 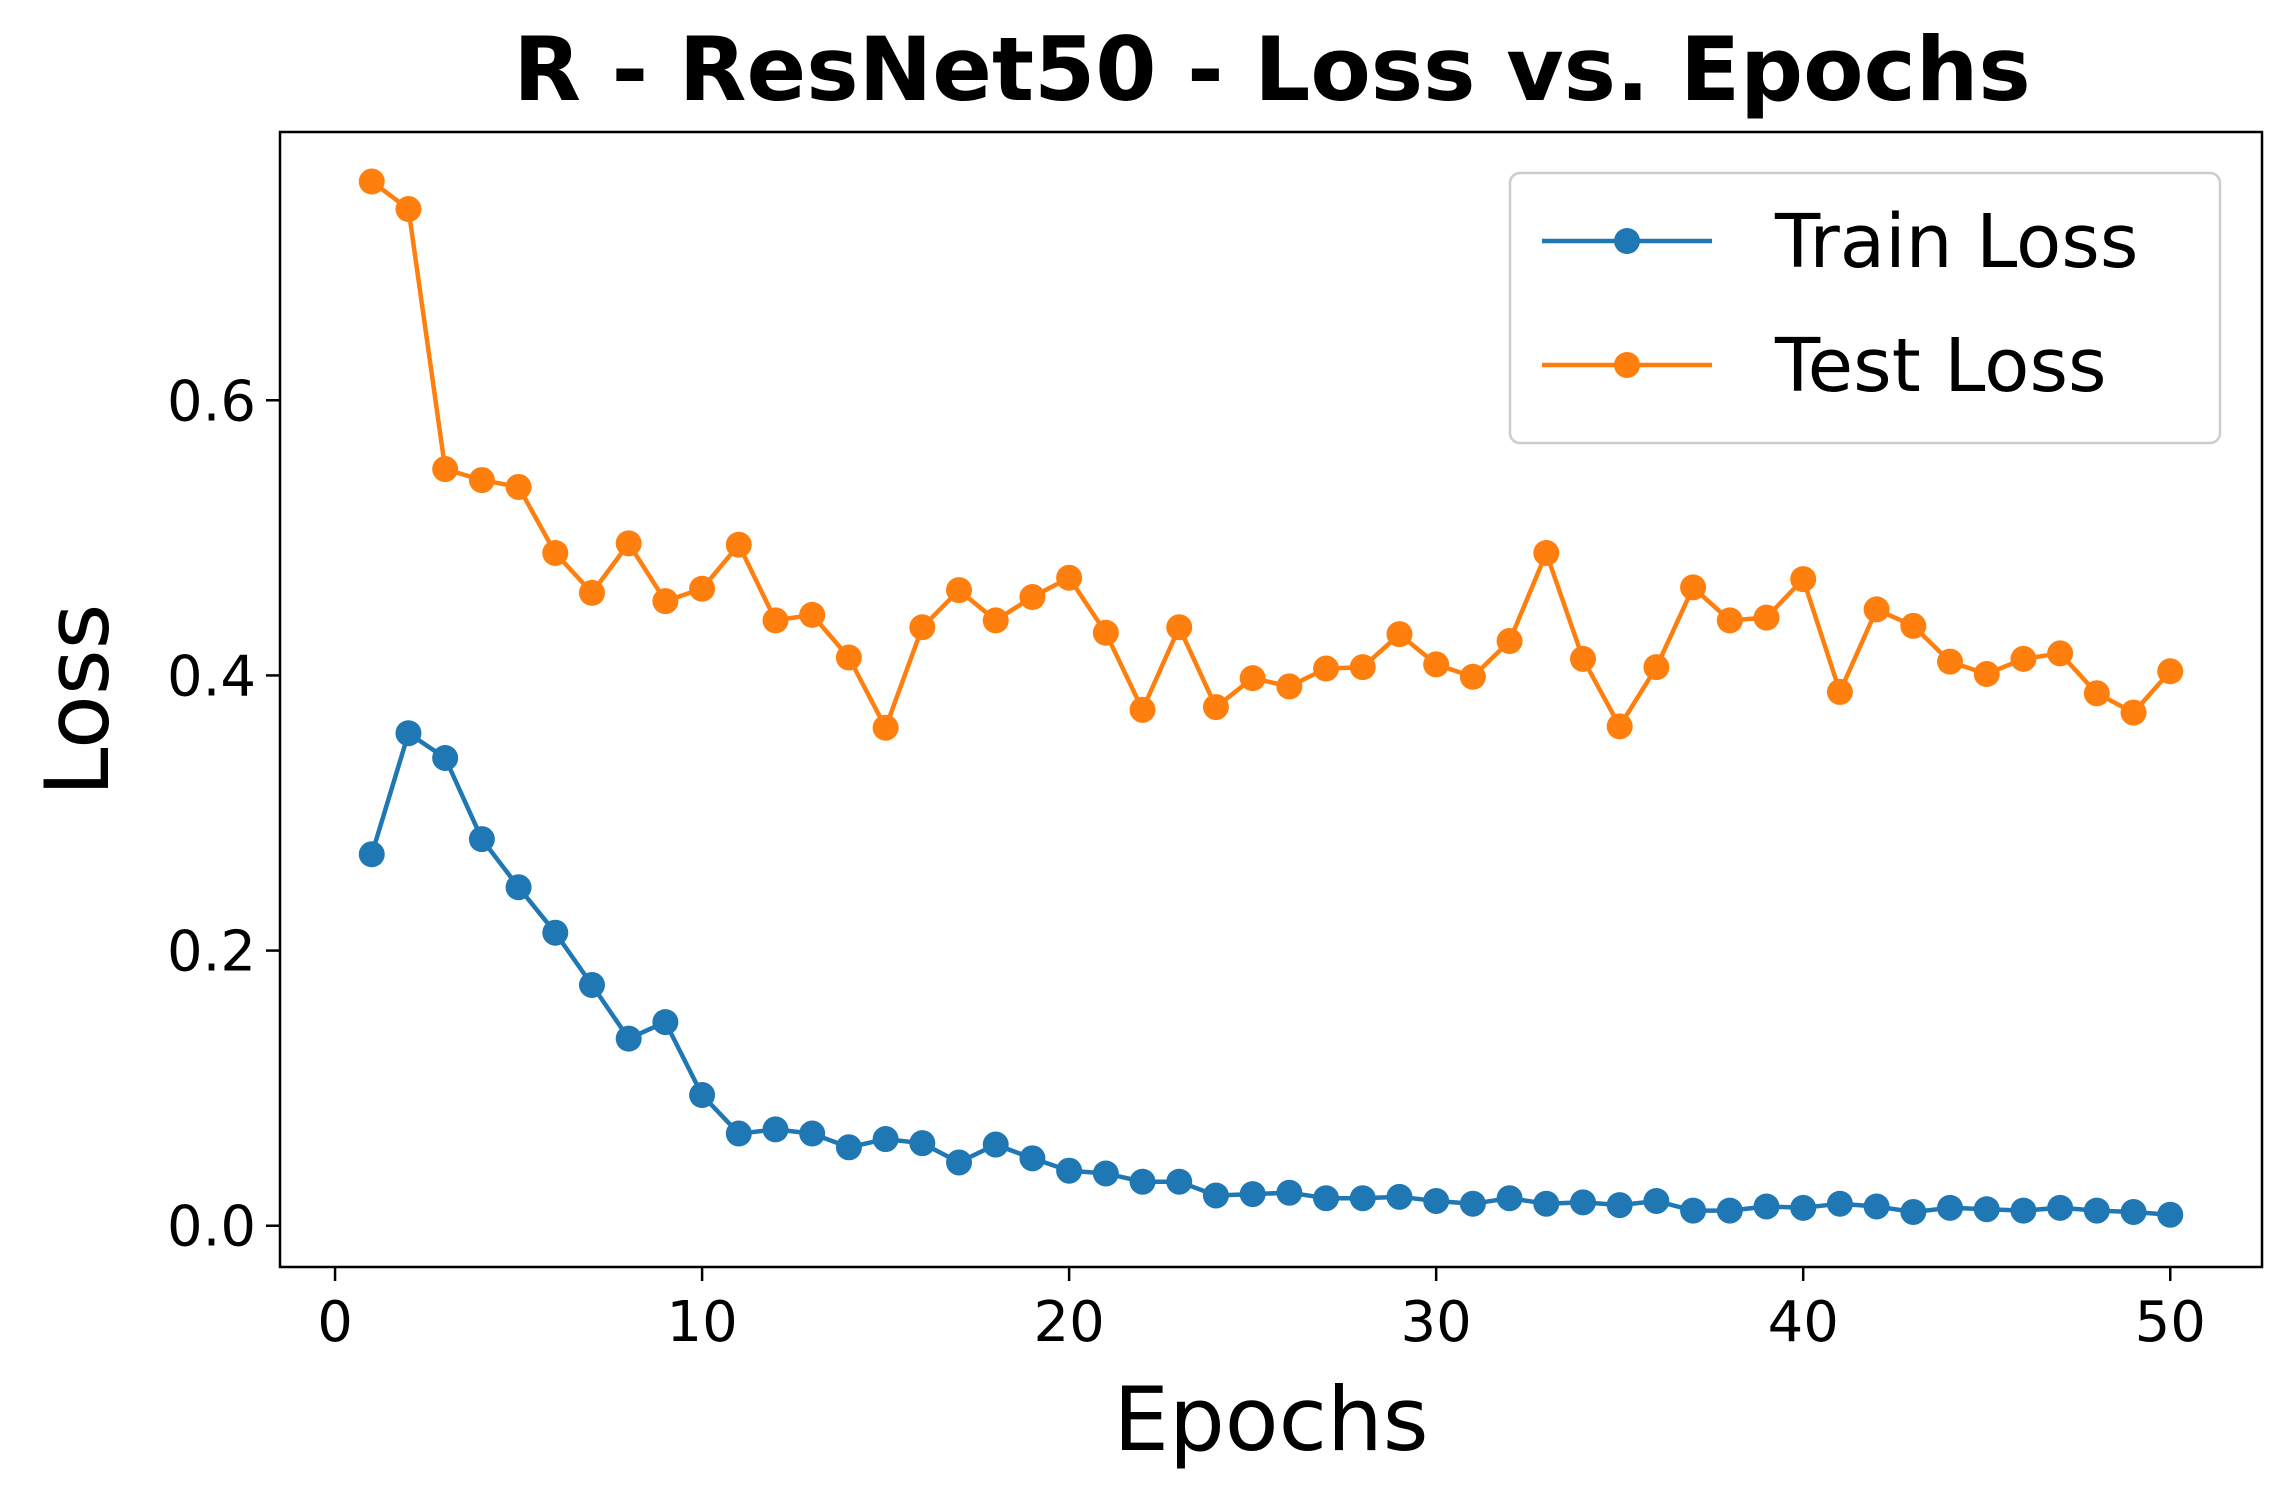 I want to click on y-axis-label: Loss, so click(x=77, y=699).